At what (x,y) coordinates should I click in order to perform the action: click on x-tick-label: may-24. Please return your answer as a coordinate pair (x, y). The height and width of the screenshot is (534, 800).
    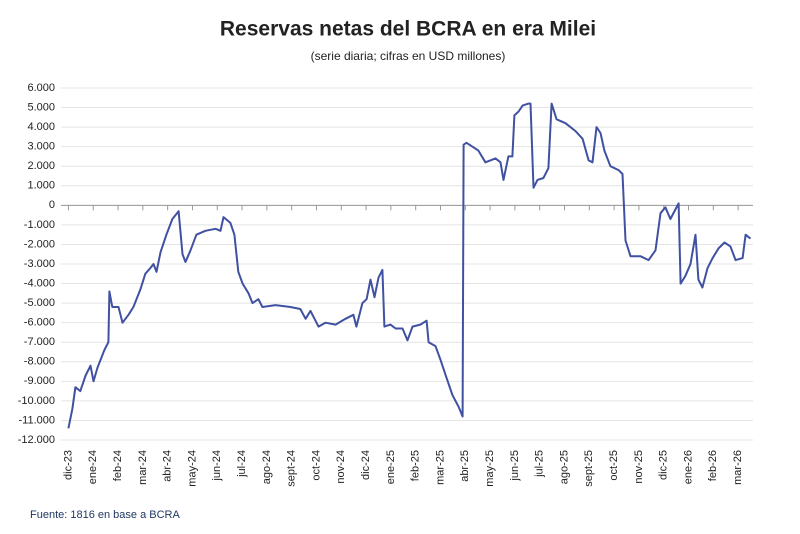
    Looking at the image, I should click on (192, 468).